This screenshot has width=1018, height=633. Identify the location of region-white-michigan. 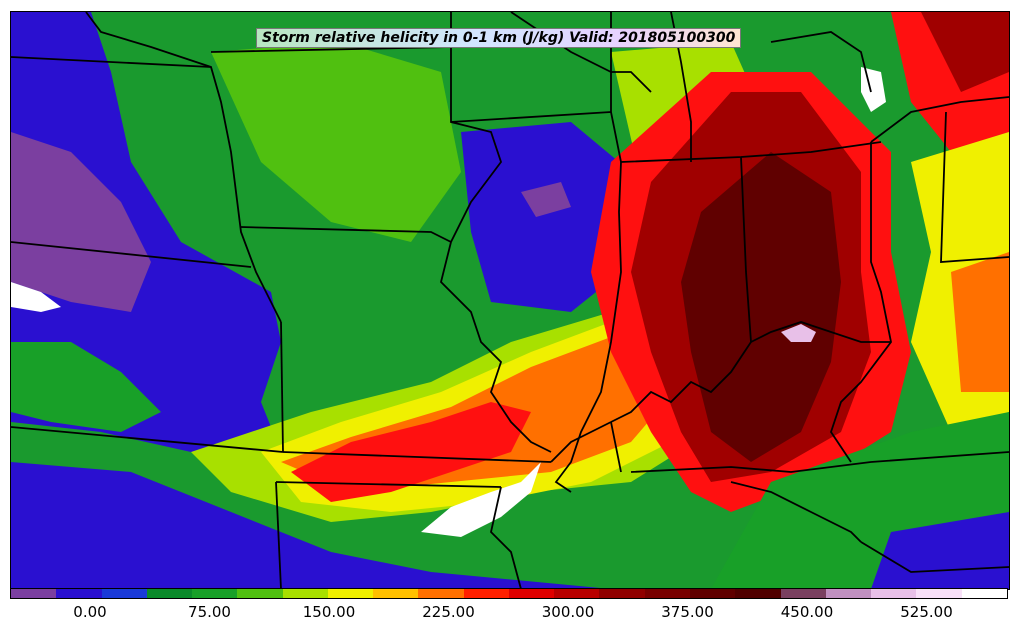
(873, 89).